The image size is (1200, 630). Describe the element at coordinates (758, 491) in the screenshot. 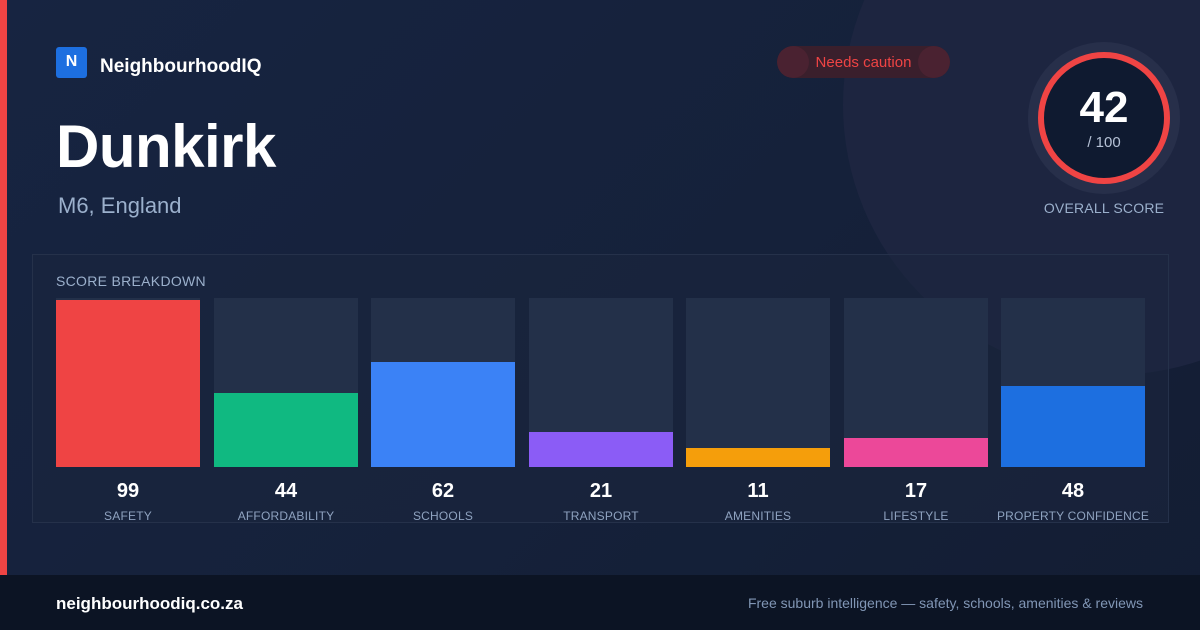

I see `score-bar-value: 11` at that location.